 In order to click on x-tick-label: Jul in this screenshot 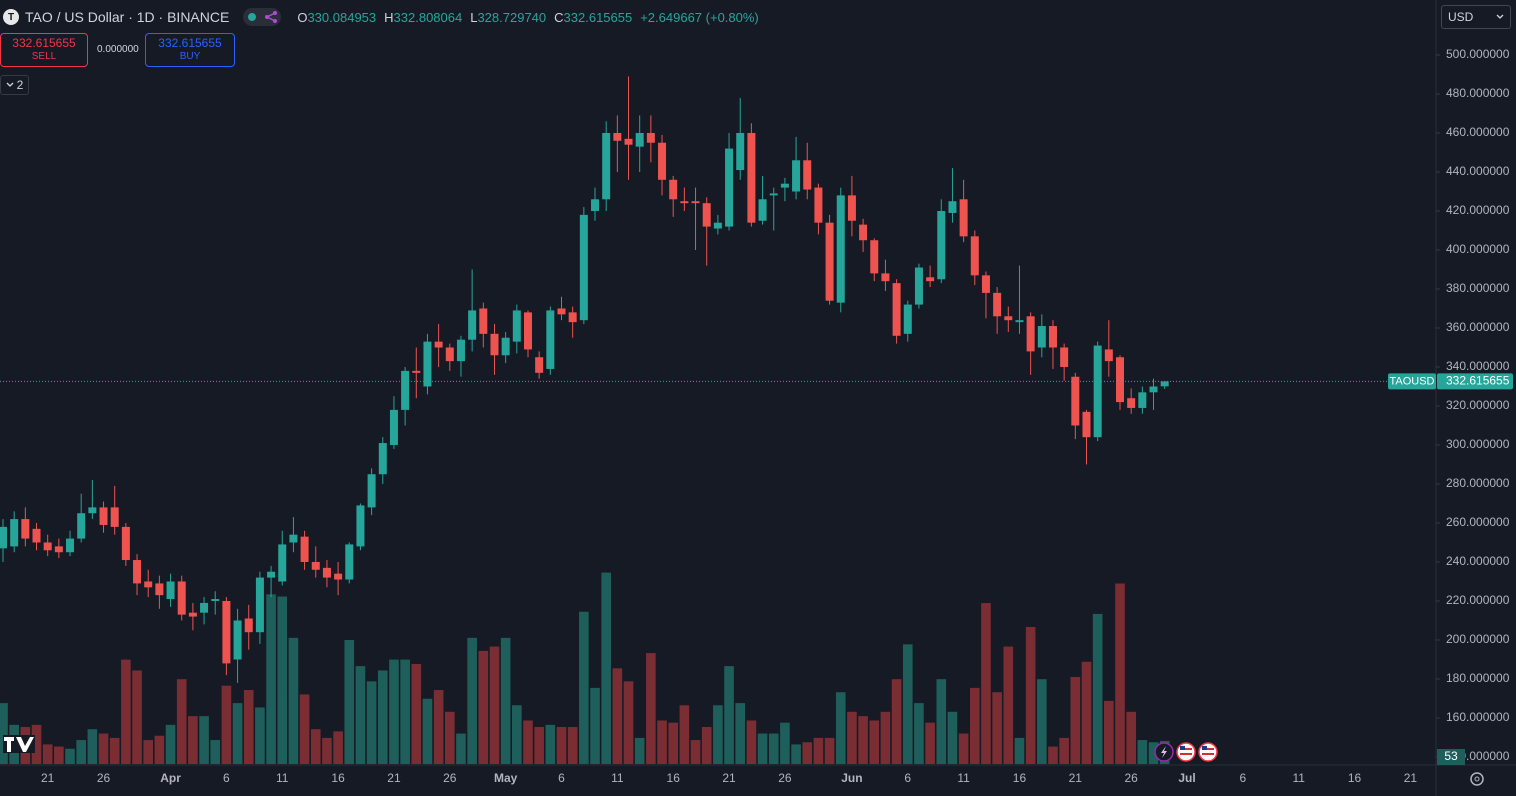, I will do `click(1186, 778)`.